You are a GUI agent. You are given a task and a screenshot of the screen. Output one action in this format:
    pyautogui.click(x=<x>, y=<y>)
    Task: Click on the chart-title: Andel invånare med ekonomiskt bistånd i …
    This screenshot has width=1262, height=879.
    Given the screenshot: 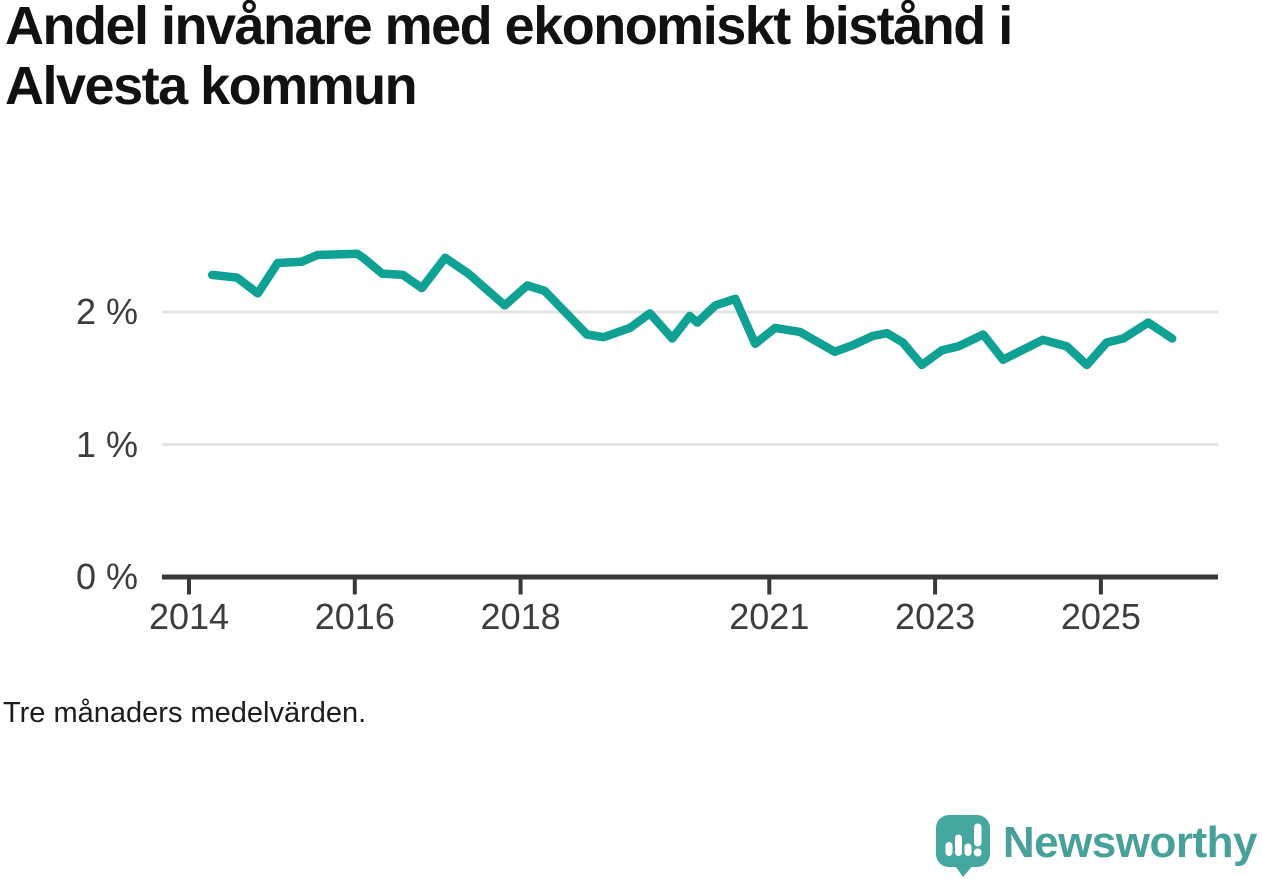 What is the action you would take?
    pyautogui.click(x=509, y=58)
    